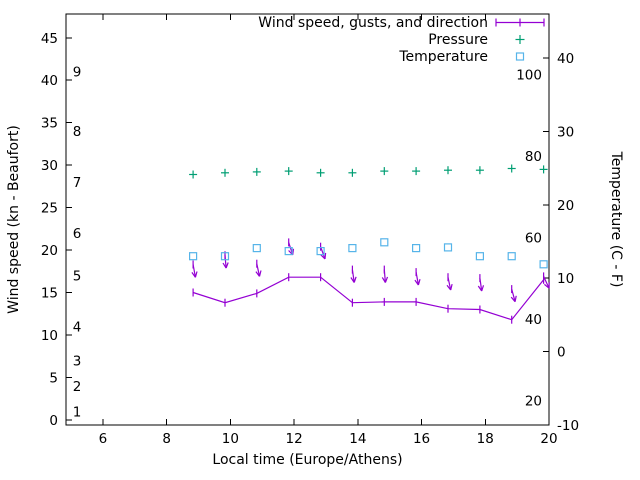  Describe the element at coordinates (77, 183) in the screenshot. I see `beaufort-scale-label: 7` at that location.